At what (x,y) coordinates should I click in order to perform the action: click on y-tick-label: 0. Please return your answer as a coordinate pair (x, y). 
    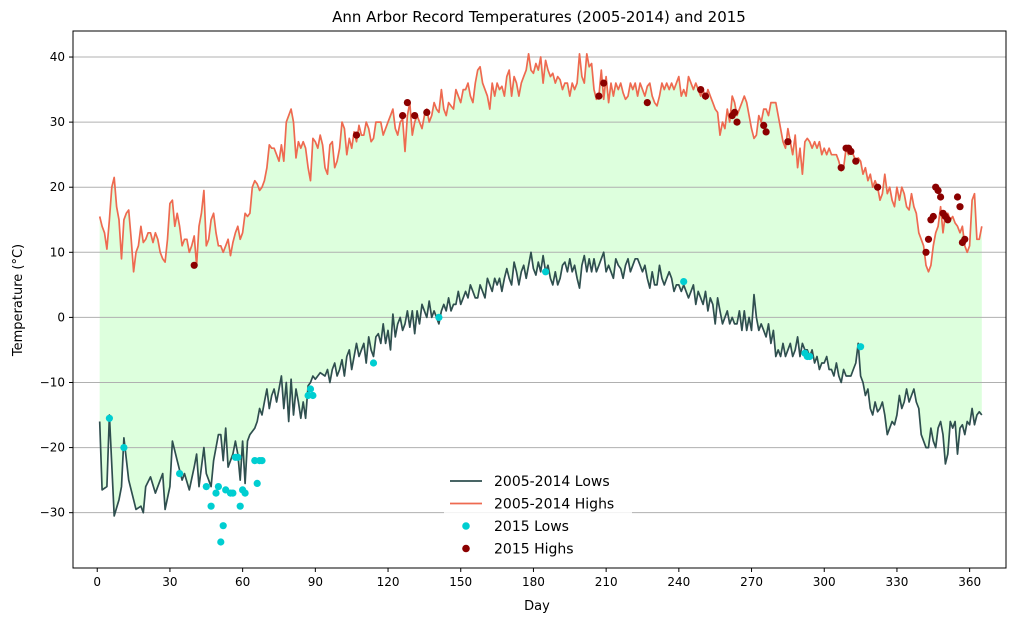
    Looking at the image, I should click on (61, 317).